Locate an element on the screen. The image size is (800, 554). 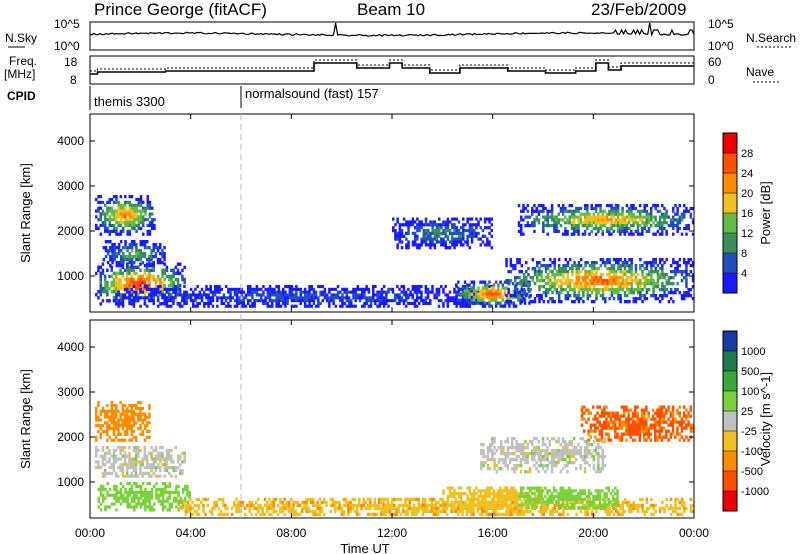
noise-right-tick-low: 10^0 is located at coordinates (721, 46).